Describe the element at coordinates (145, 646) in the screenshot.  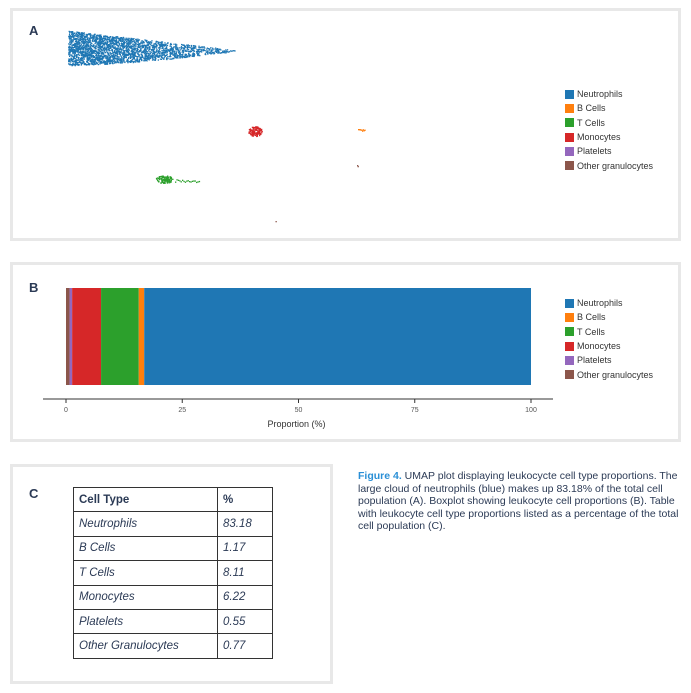
I see `table-cell-type: Other Granulocytes` at that location.